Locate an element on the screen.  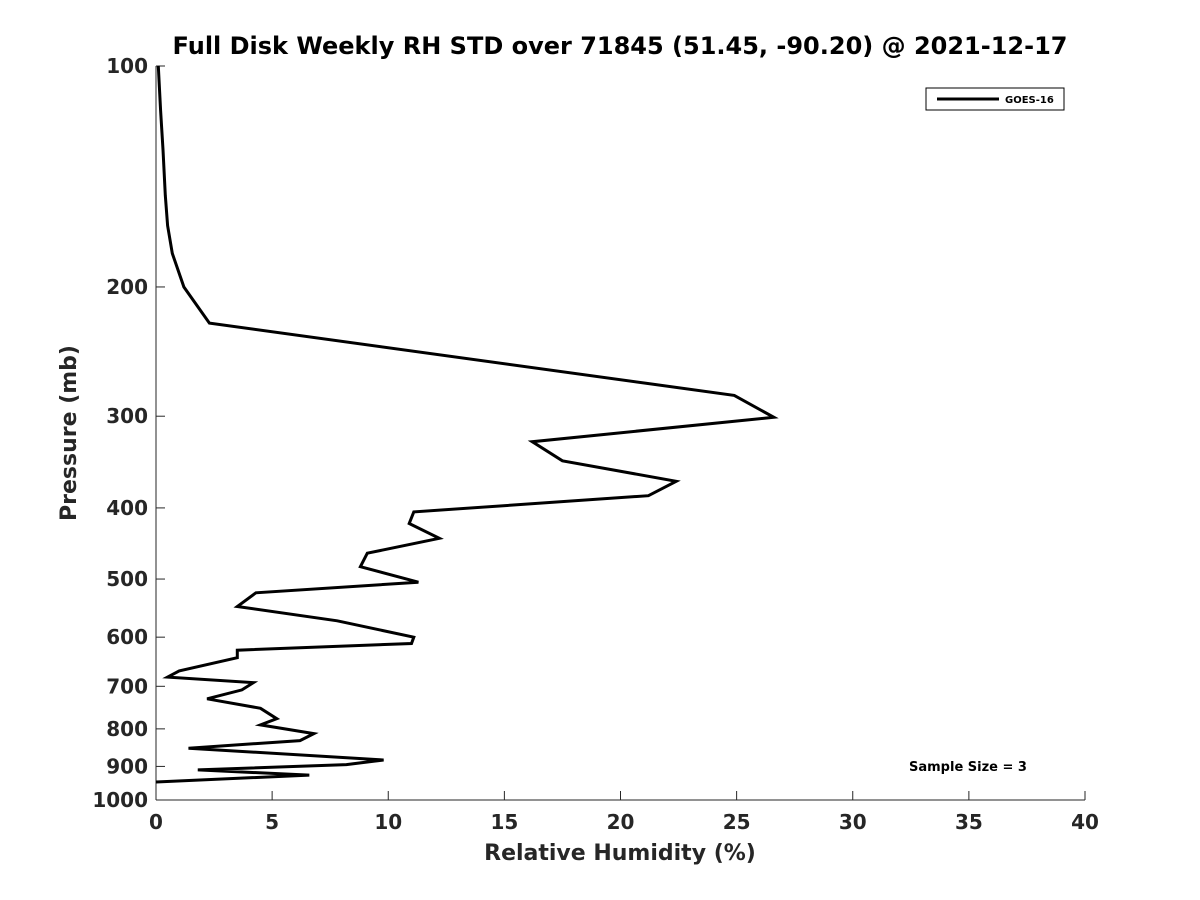
y-axis-label: Pressure (mb) is located at coordinates (69, 433).